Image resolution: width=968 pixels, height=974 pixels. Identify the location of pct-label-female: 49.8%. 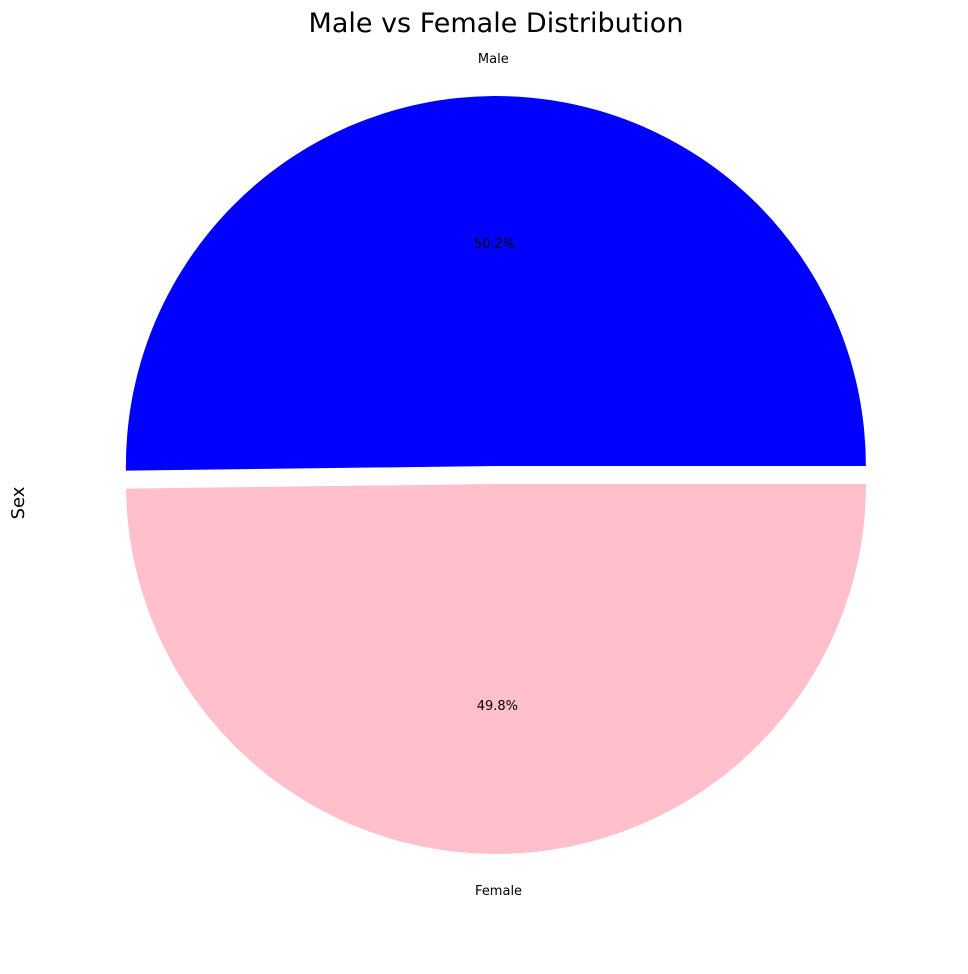
(497, 706).